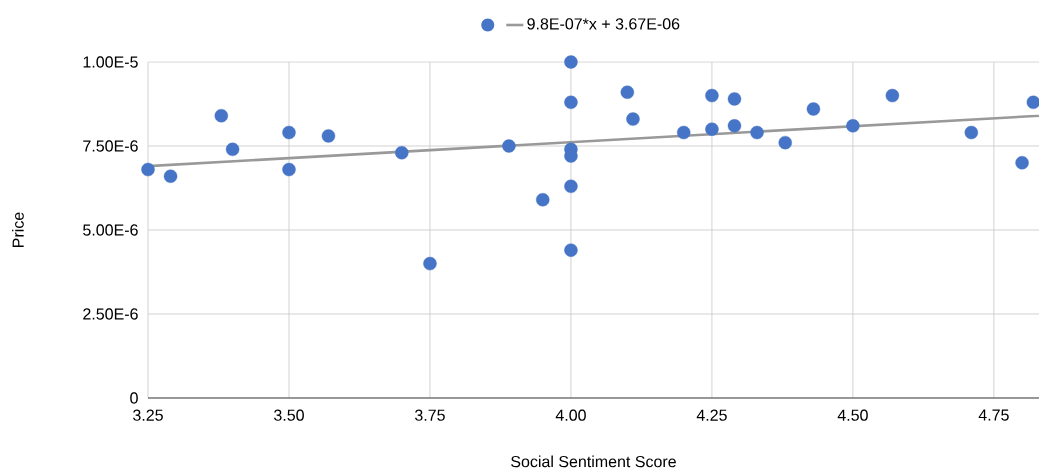 This screenshot has height=476, width=1039. Describe the element at coordinates (993, 415) in the screenshot. I see `x-tick-label: 4.75` at that location.